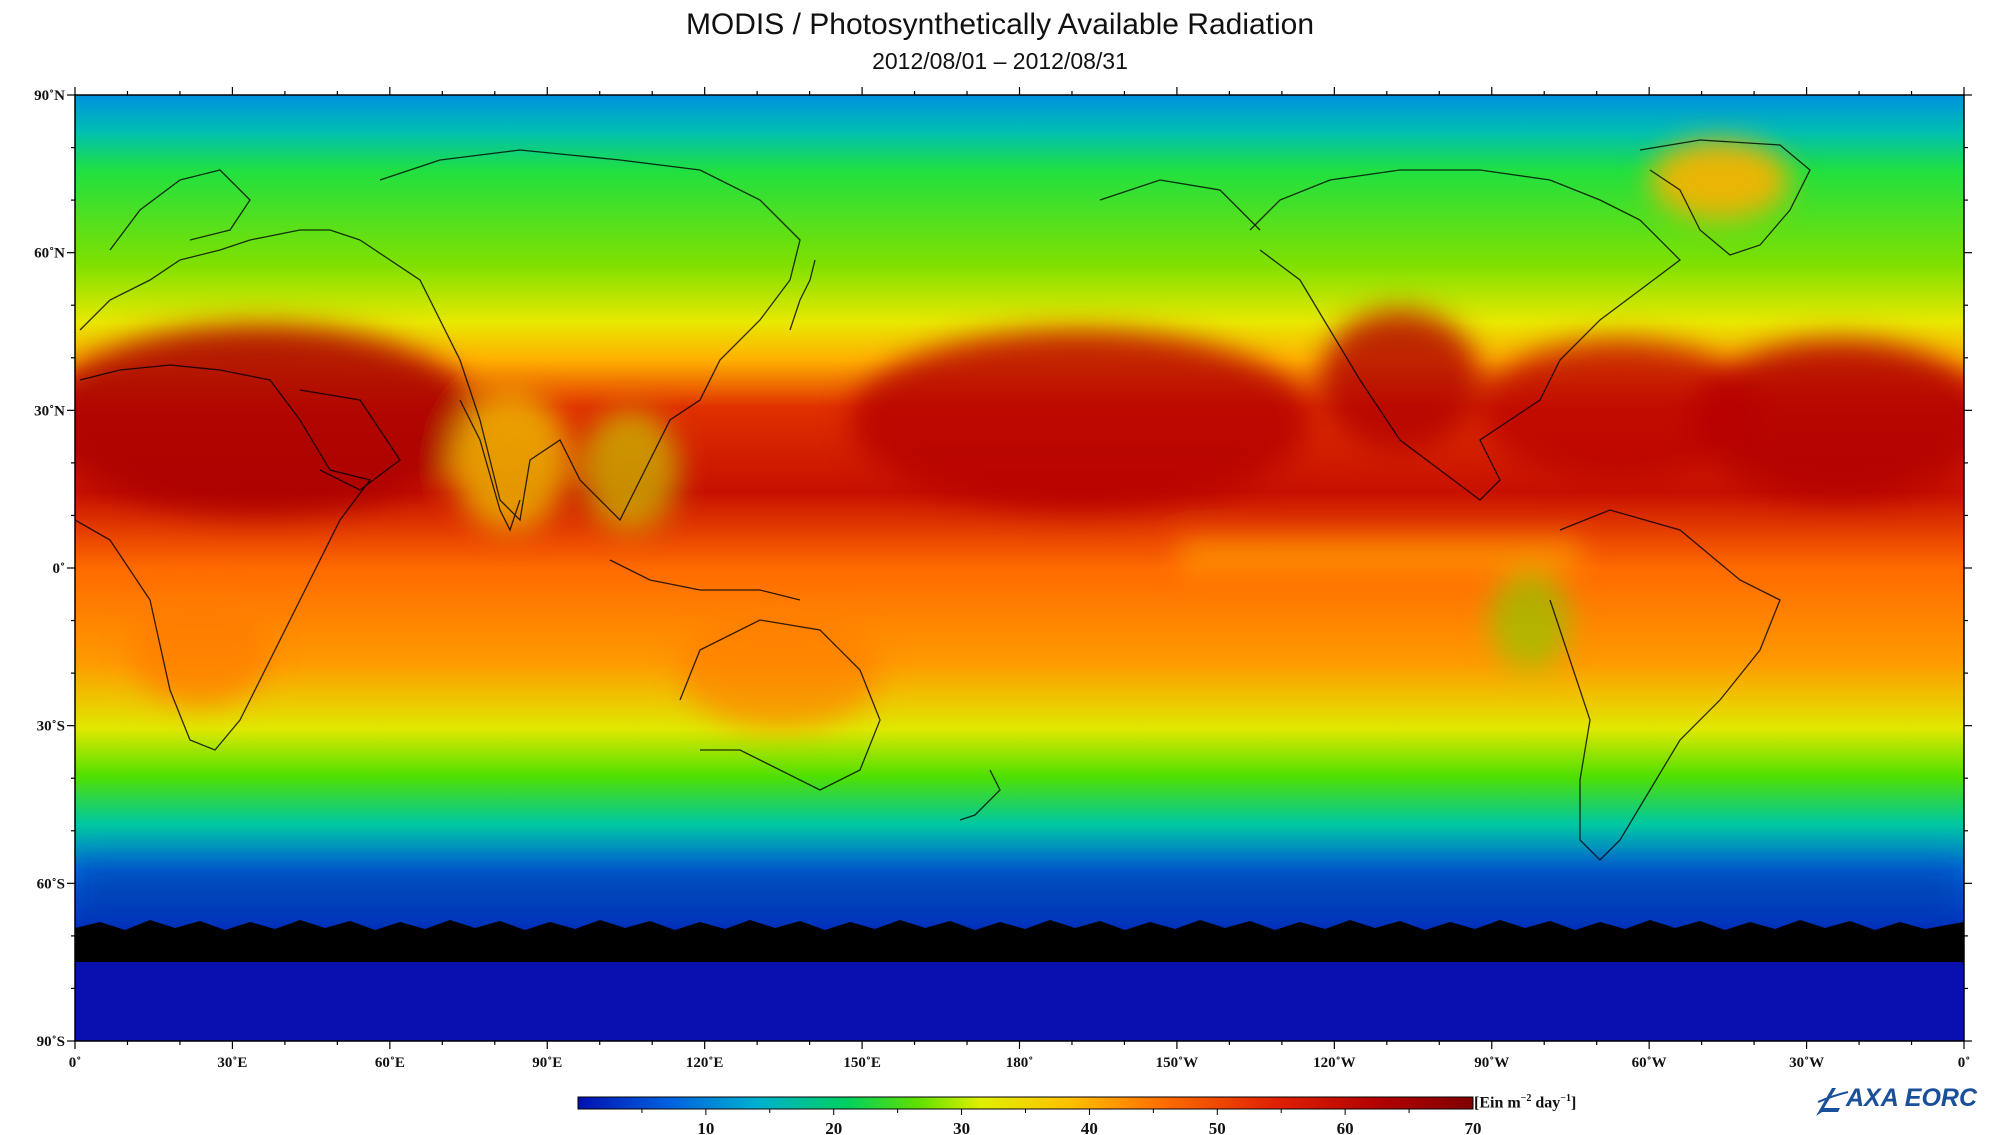  Describe the element at coordinates (180, 210) in the screenshot. I see `scandinavia-outline` at that location.